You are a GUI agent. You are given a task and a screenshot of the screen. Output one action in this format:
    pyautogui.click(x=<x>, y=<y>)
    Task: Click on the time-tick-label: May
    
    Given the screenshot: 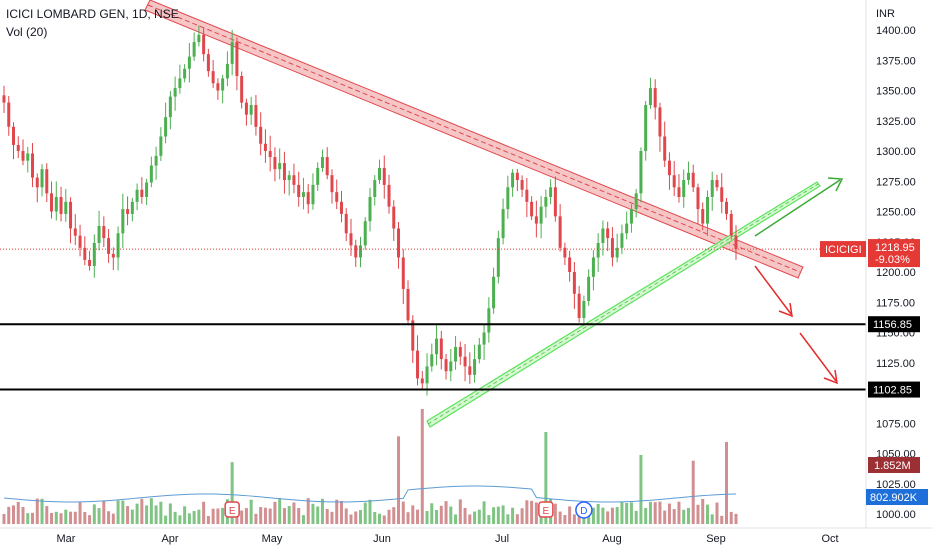 What is the action you would take?
    pyautogui.click(x=272, y=539)
    